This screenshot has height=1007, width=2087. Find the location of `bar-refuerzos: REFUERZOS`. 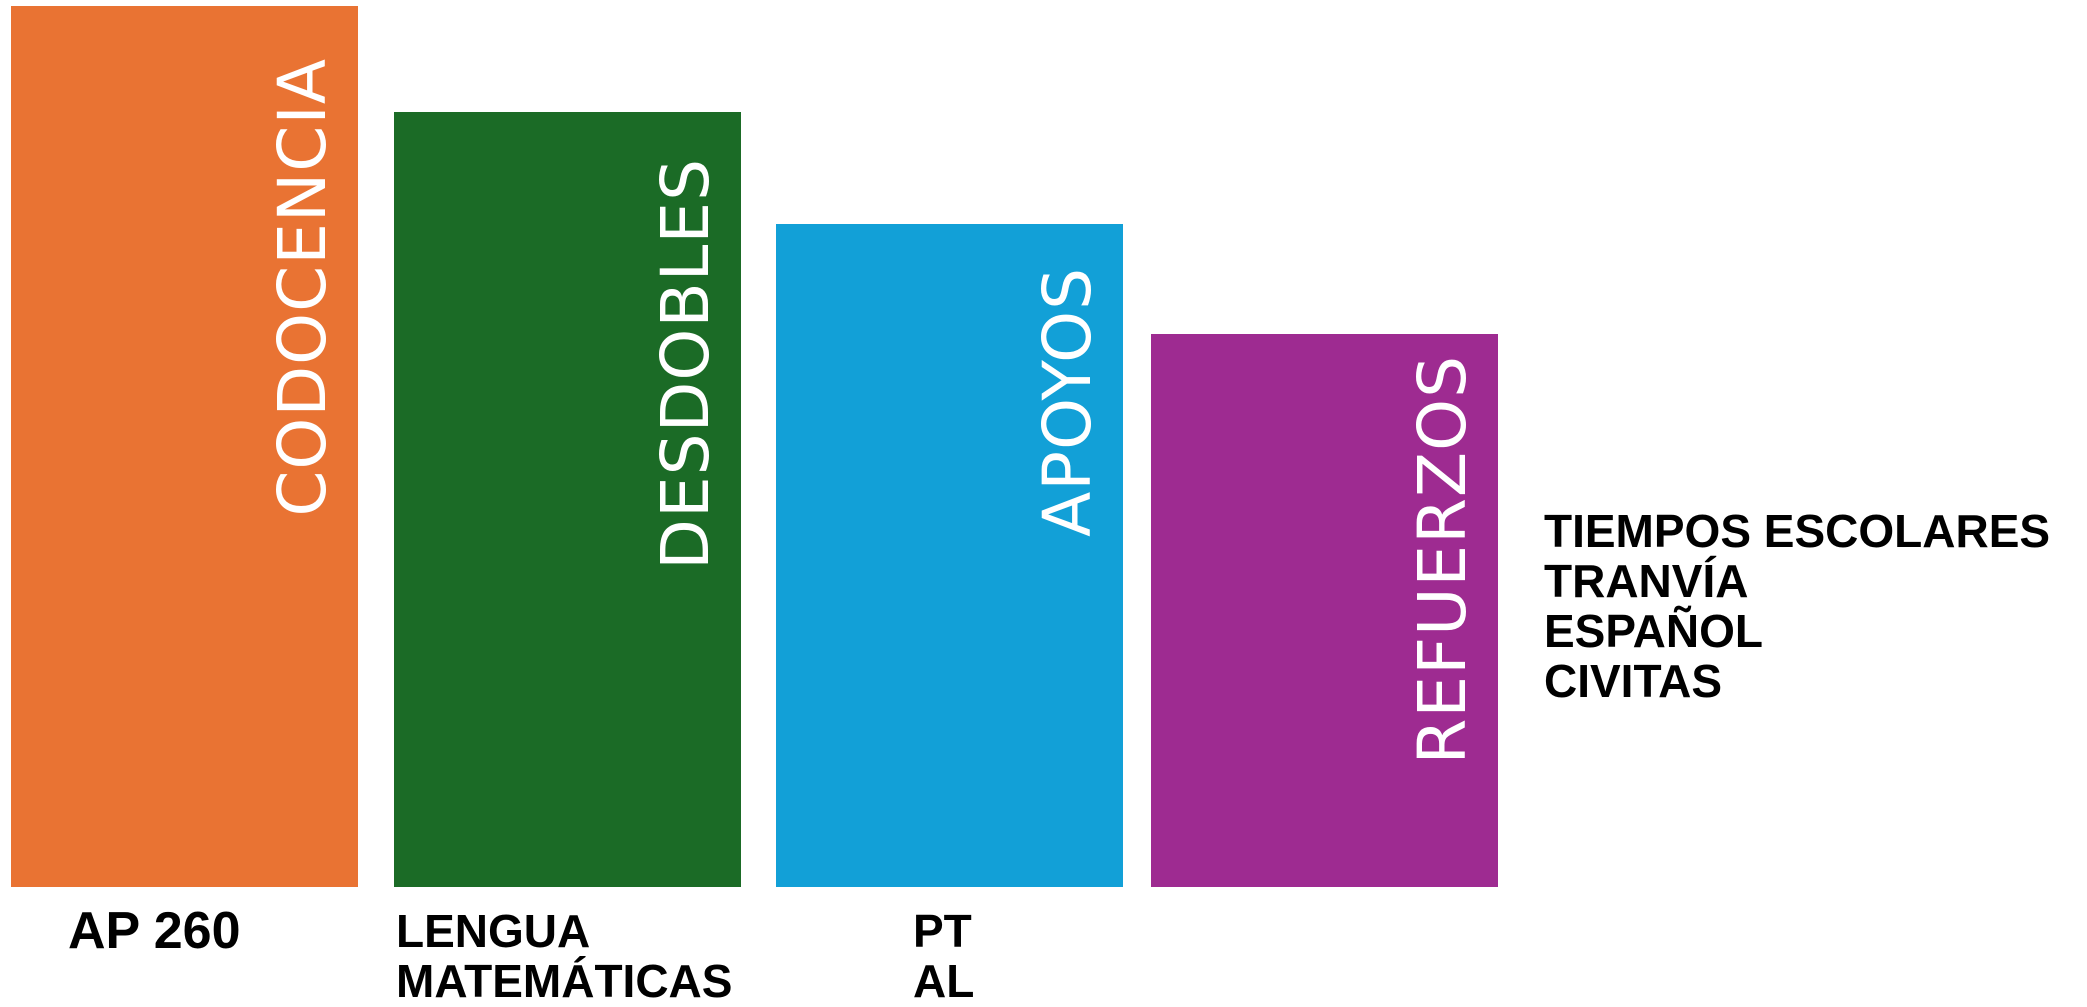

bar-refuerzos: REFUERZOS is located at coordinates (1324, 610).